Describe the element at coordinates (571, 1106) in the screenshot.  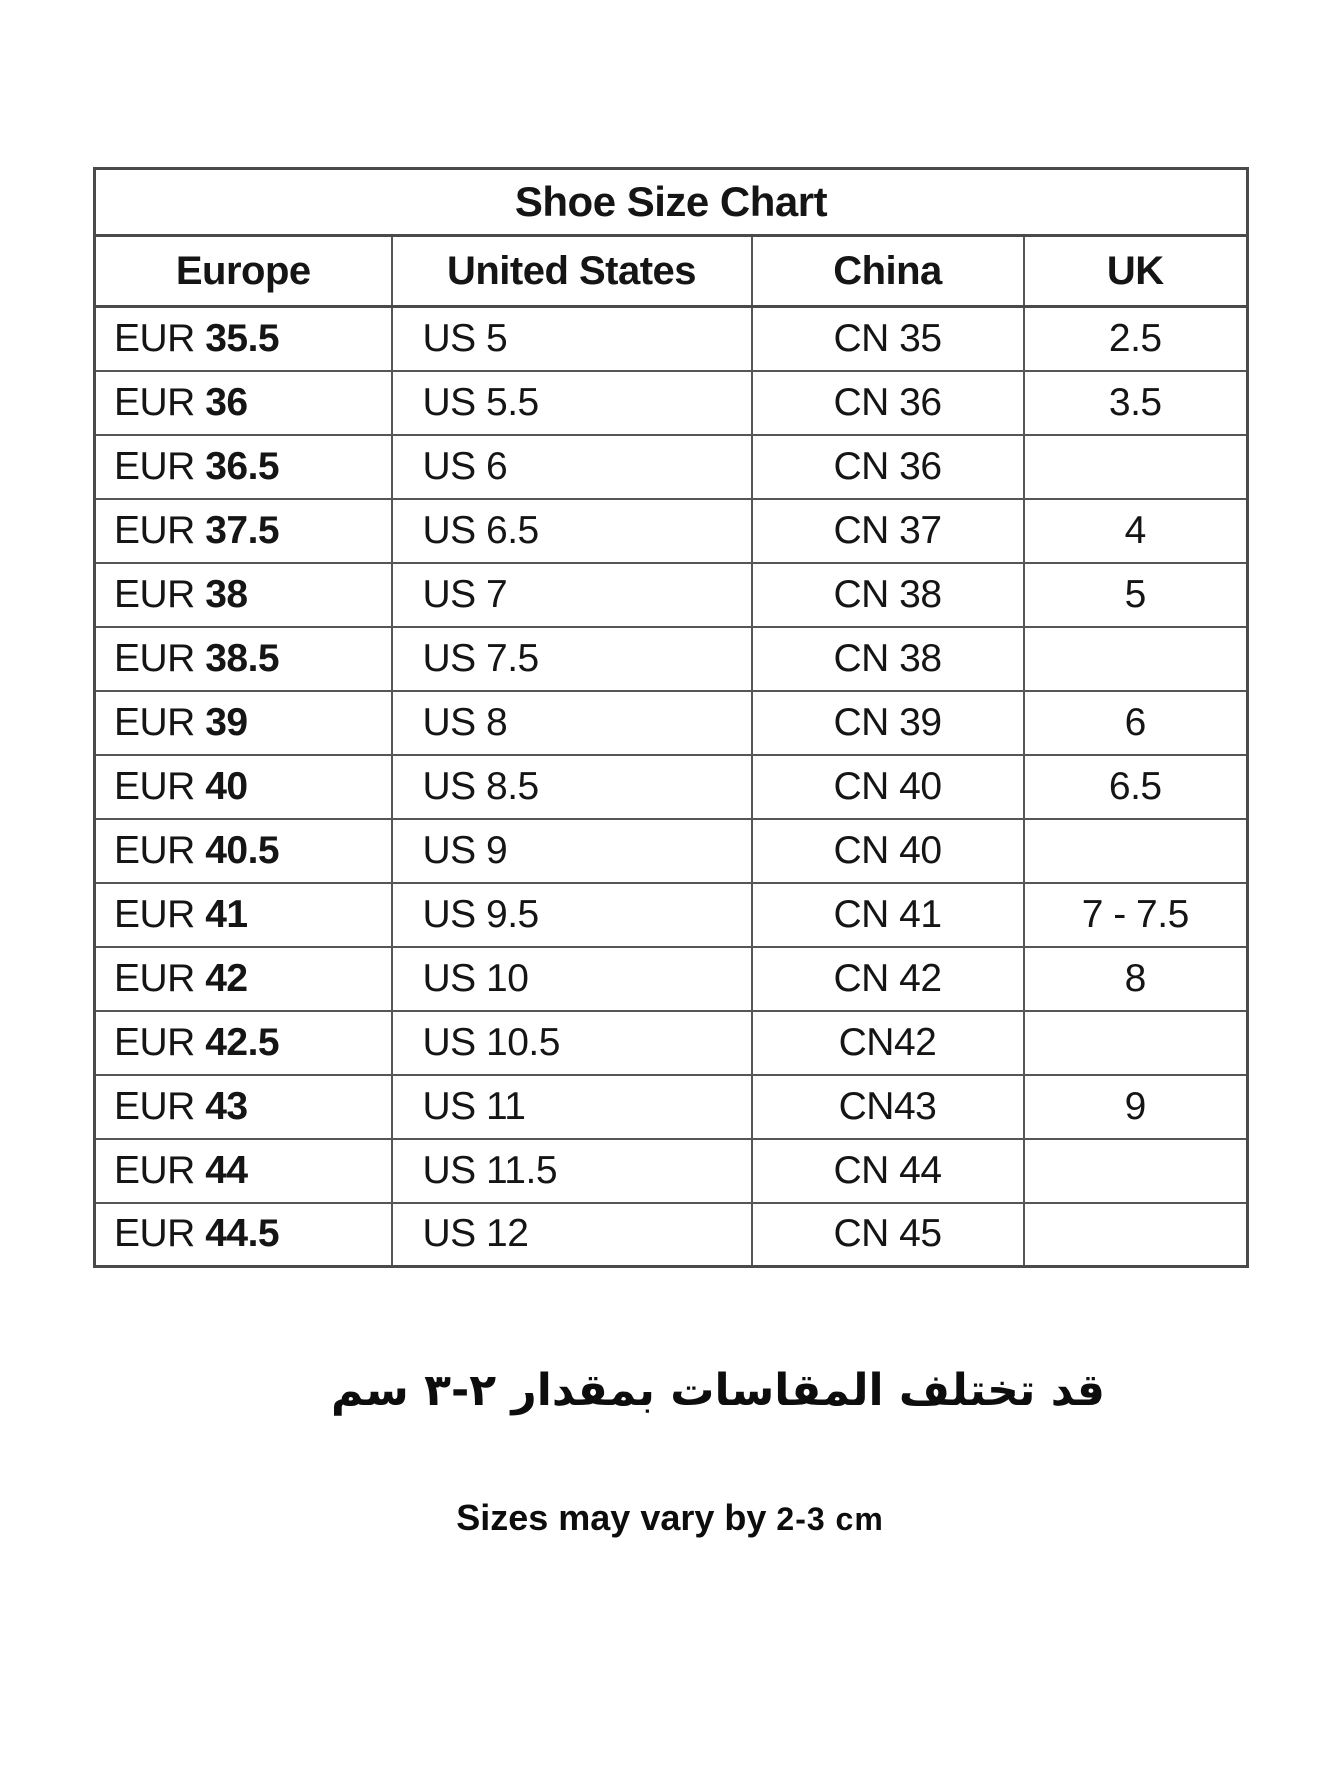
I see `us-cell: US 11` at that location.